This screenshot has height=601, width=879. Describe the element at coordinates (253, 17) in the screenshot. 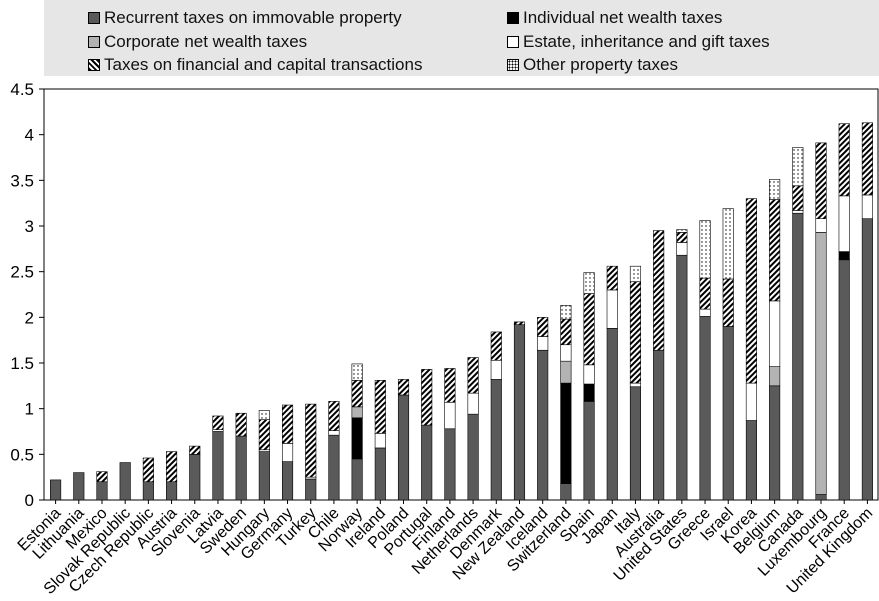

I see `legend-label: Recurrent taxes on immovable property` at that location.